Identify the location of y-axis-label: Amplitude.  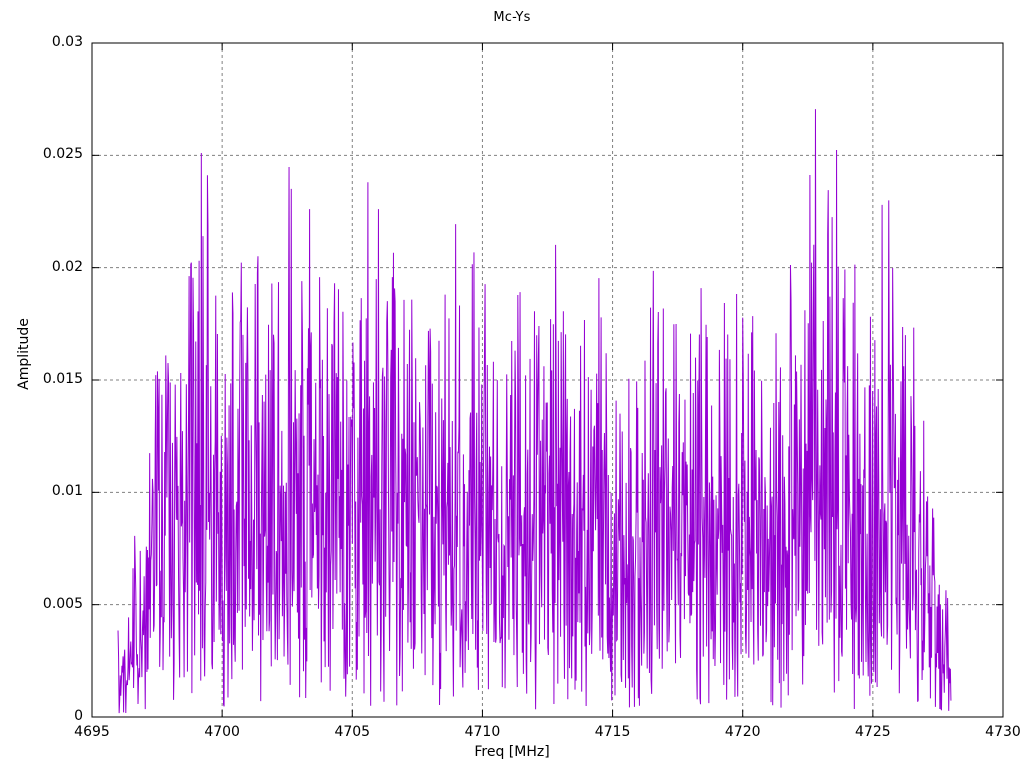
(24, 354).